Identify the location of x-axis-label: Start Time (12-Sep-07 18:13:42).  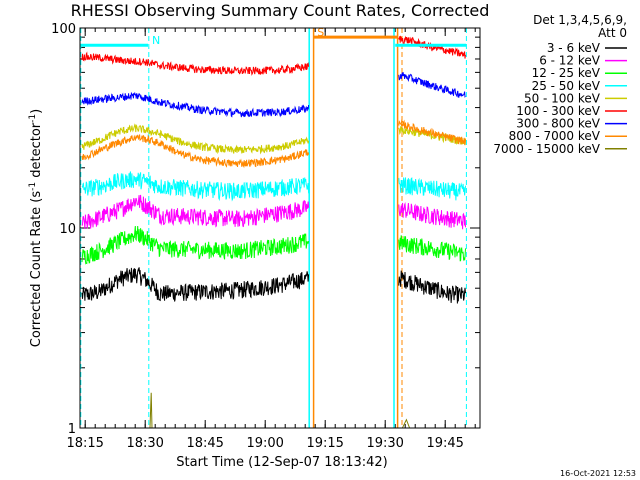
(281, 462).